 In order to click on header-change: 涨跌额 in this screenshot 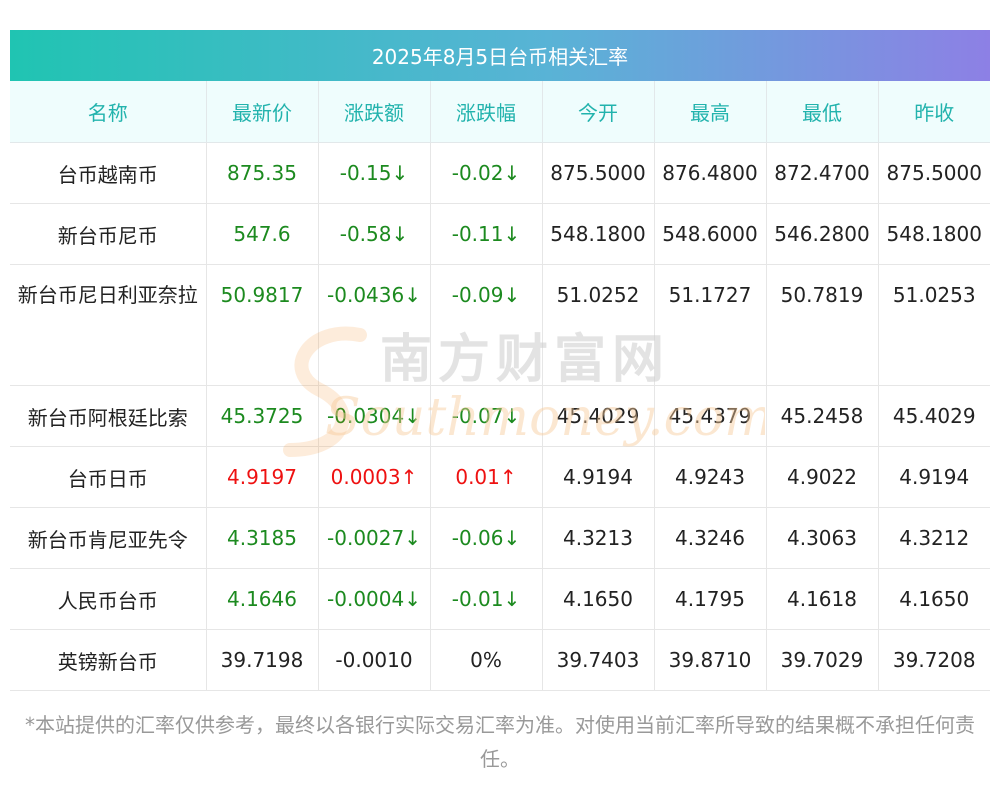, I will do `click(374, 112)`.